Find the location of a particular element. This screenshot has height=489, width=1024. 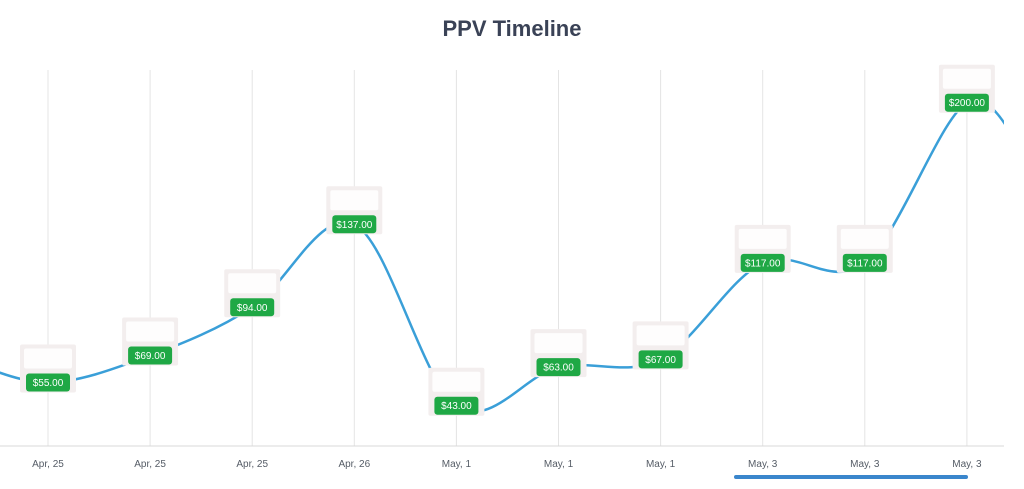

horizontal-scrollbar is located at coordinates (851, 477).